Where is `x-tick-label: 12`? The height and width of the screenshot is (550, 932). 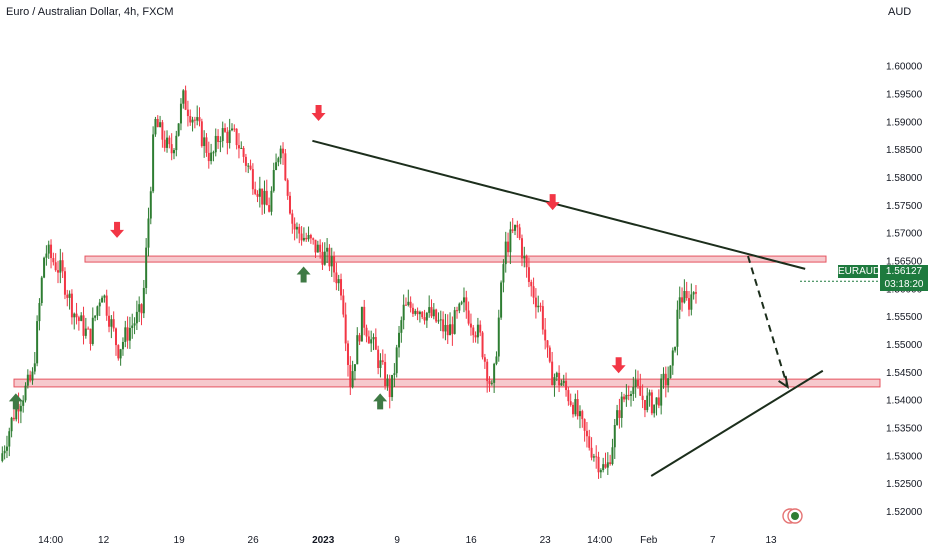
x-tick-label: 12 is located at coordinates (104, 540).